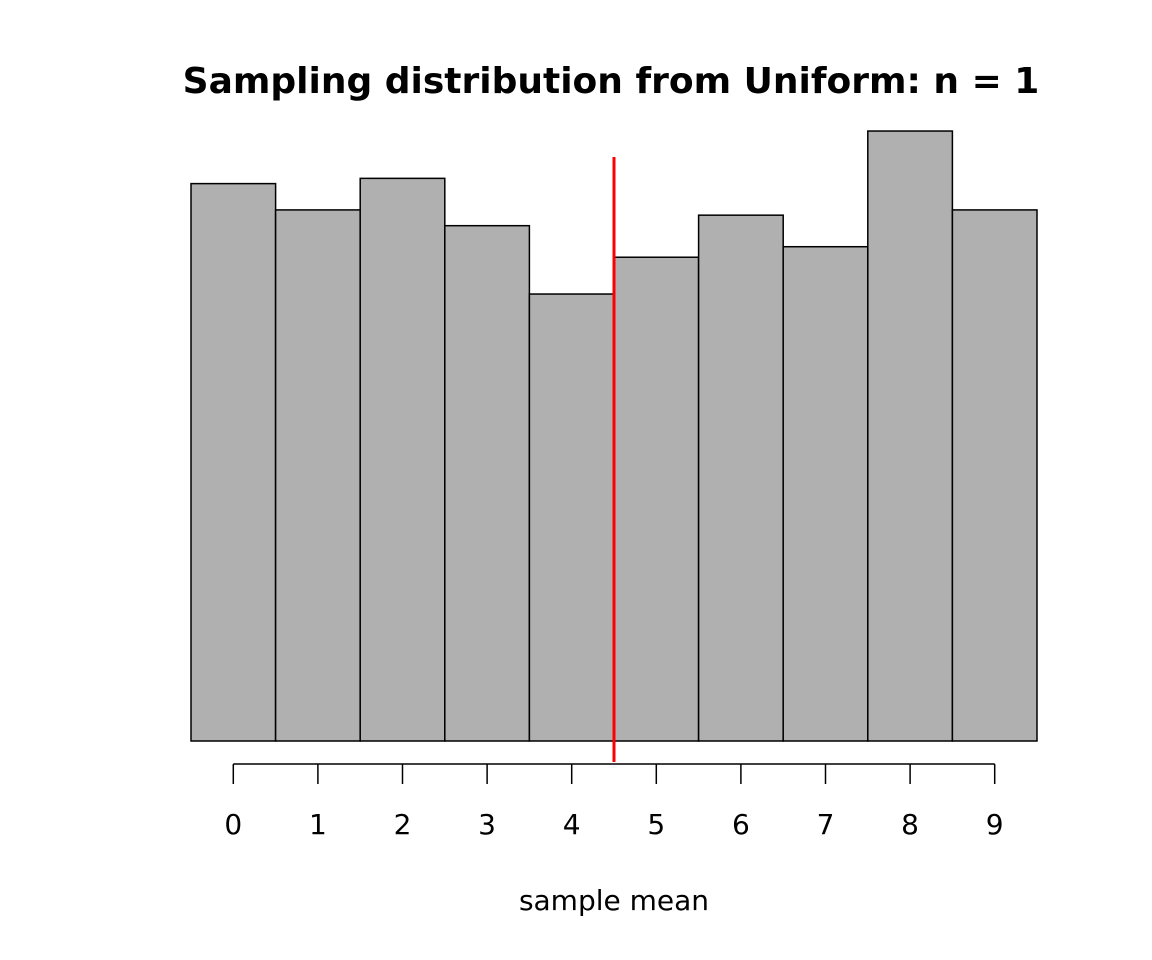 Image resolution: width=1152 pixels, height=960 pixels. Describe the element at coordinates (741, 824) in the screenshot. I see `x-tick-label-6: 6` at that location.